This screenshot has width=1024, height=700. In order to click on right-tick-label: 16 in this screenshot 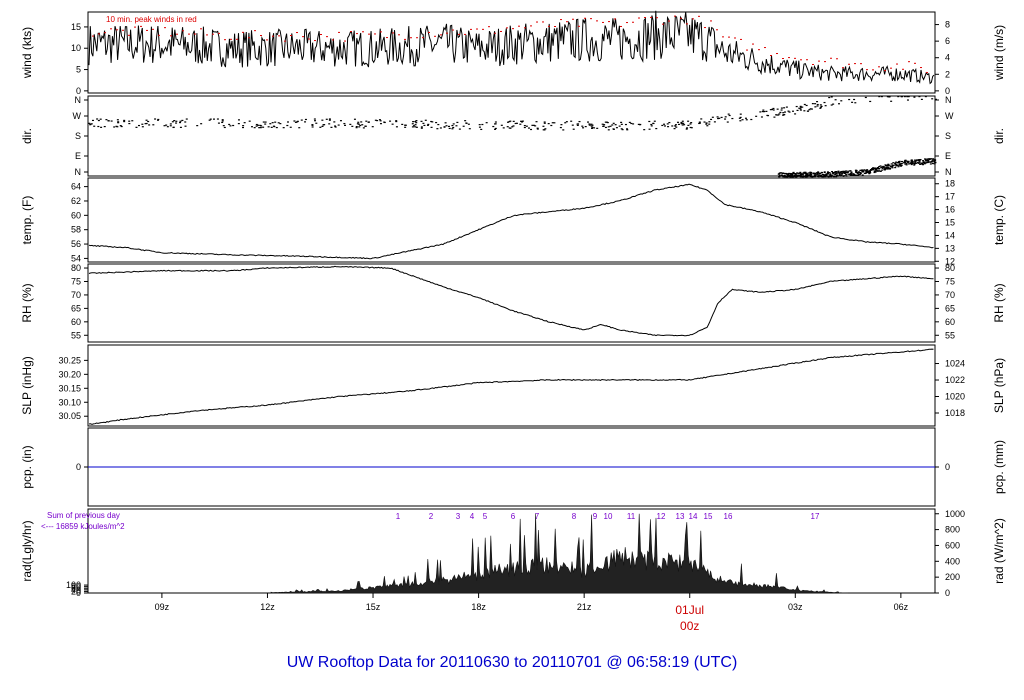, I will do `click(950, 210)`.